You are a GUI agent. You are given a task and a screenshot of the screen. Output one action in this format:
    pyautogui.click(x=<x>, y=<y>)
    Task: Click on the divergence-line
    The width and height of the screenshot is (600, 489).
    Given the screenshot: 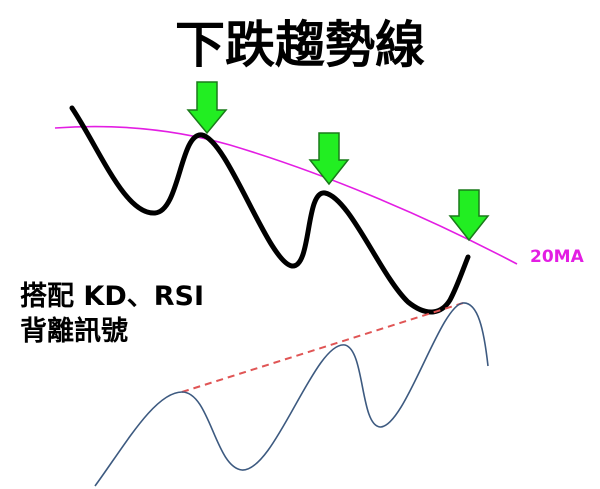 What is the action you would take?
    pyautogui.click(x=322, y=347)
    